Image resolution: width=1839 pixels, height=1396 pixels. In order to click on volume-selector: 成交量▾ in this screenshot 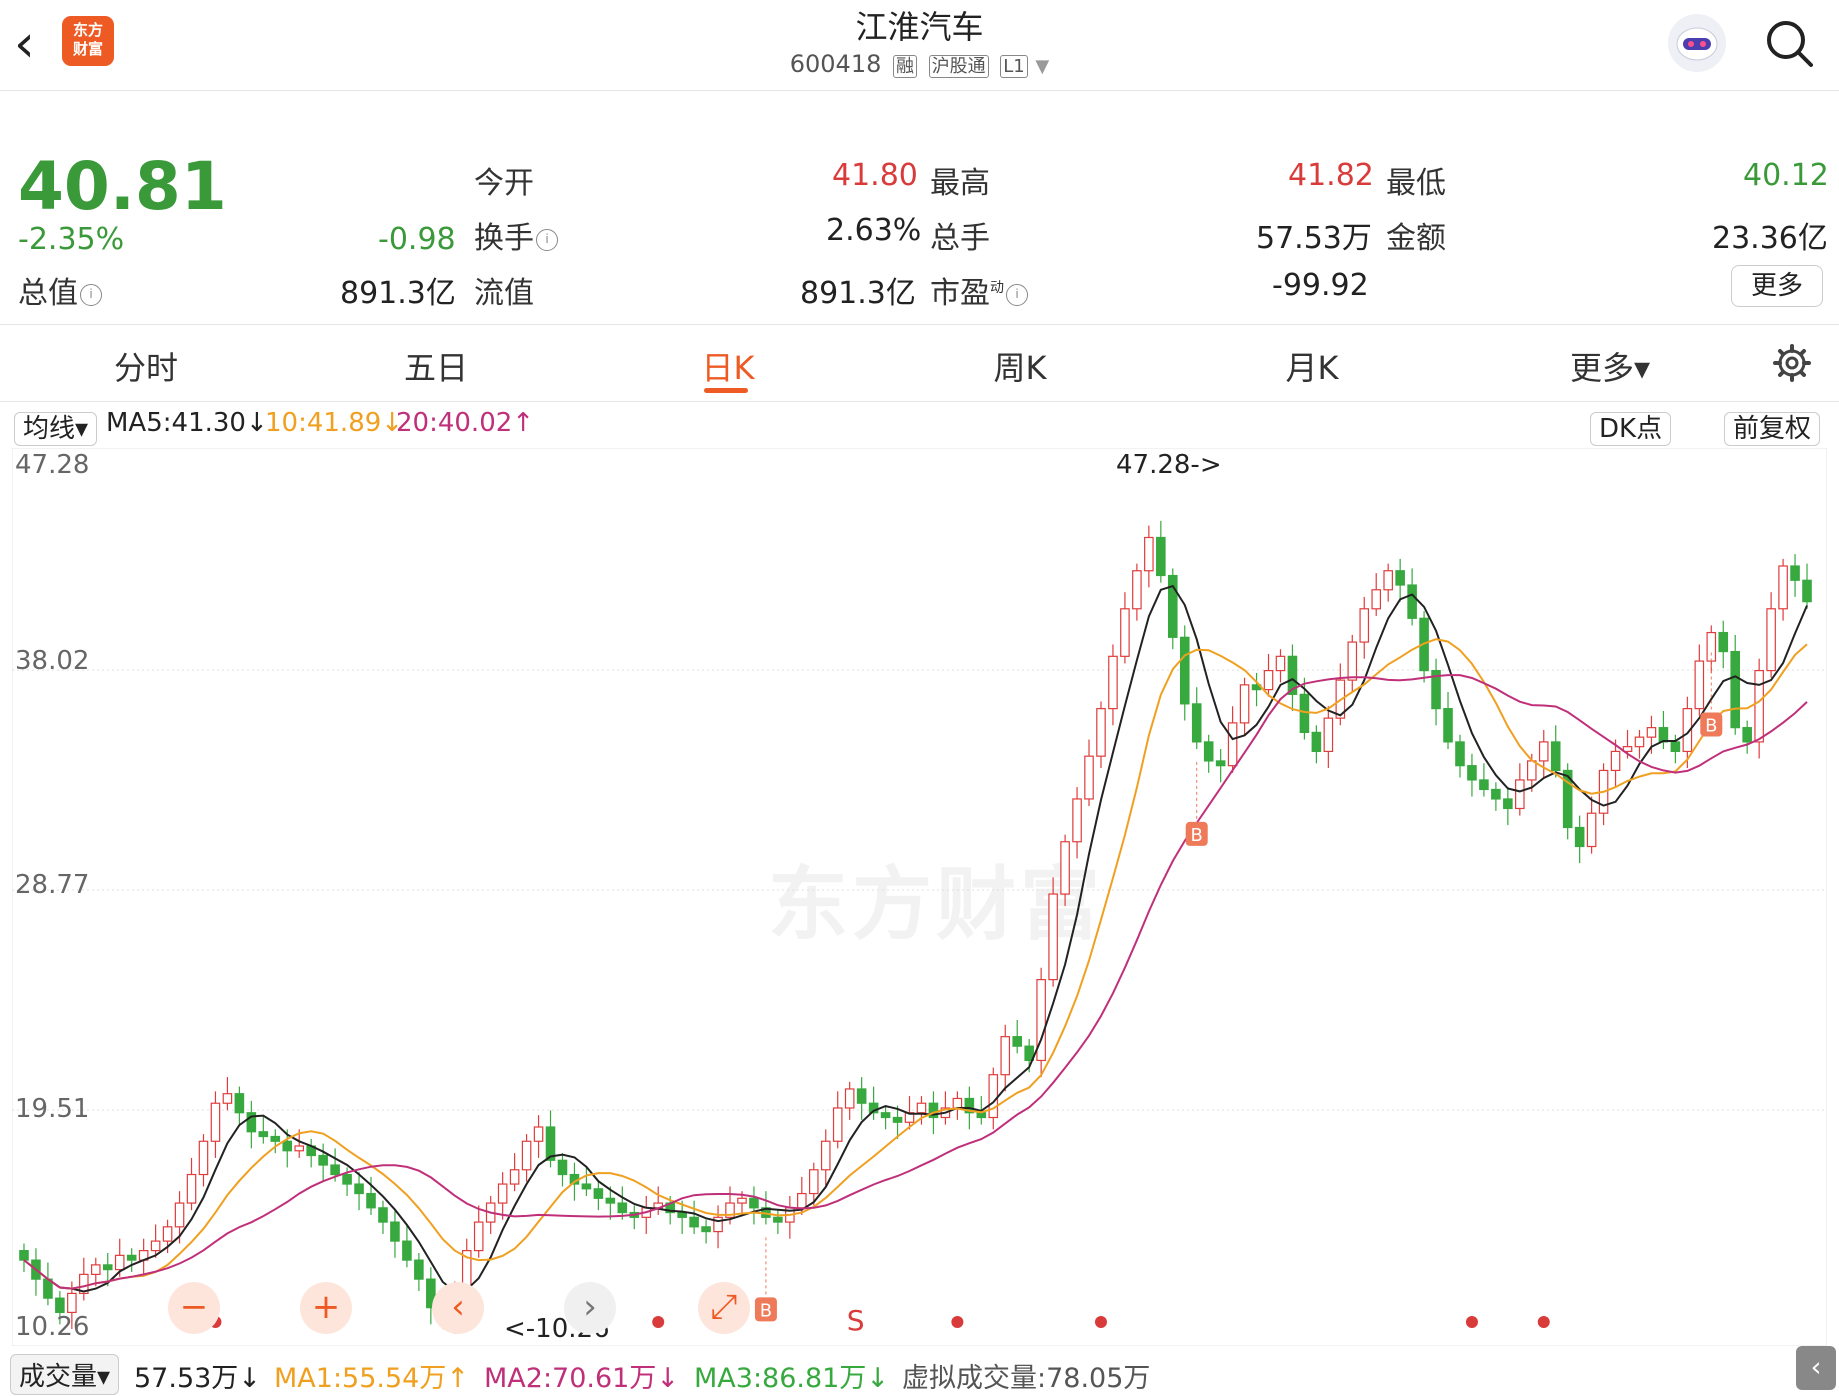, I will do `click(65, 1374)`.